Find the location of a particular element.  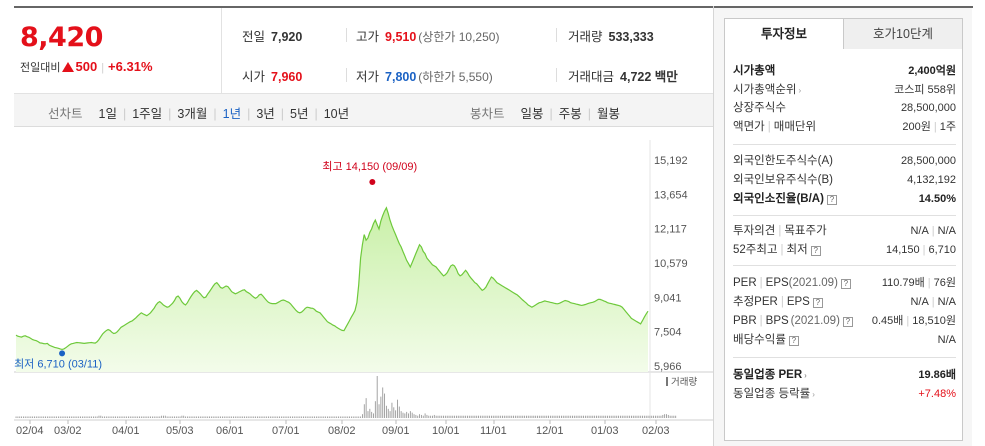

prev-close-label: 전일 is located at coordinates (254, 37).